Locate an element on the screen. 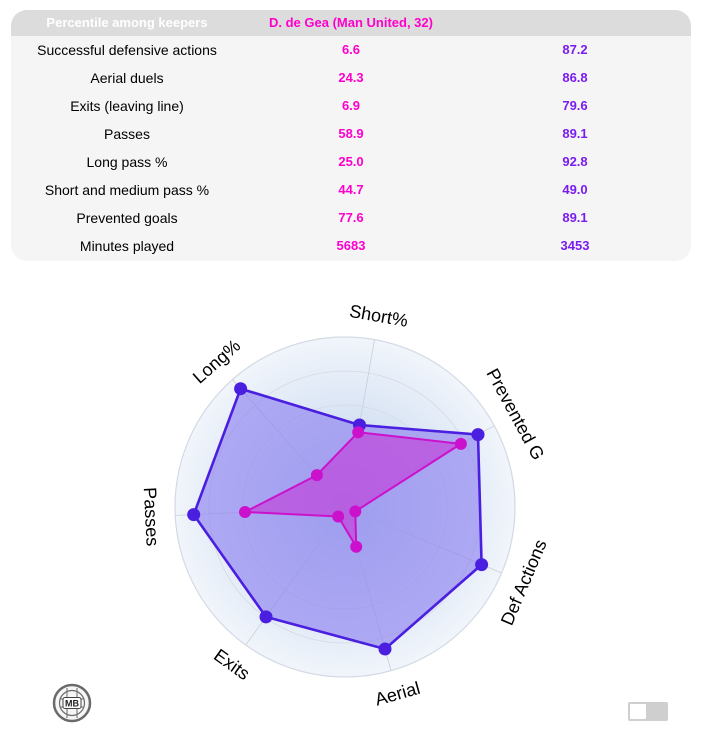  svg-text: MB is located at coordinates (72, 704).